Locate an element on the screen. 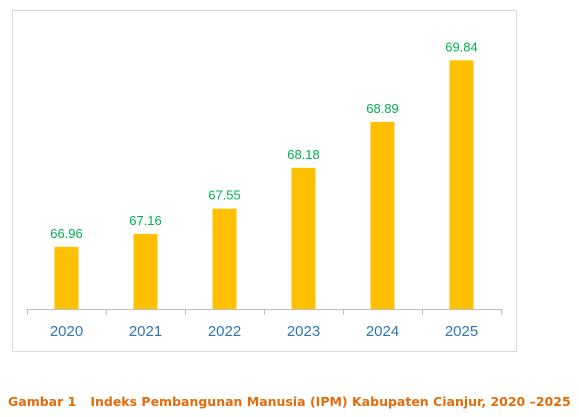  x-tick-label-2023: 2023 is located at coordinates (303, 331).